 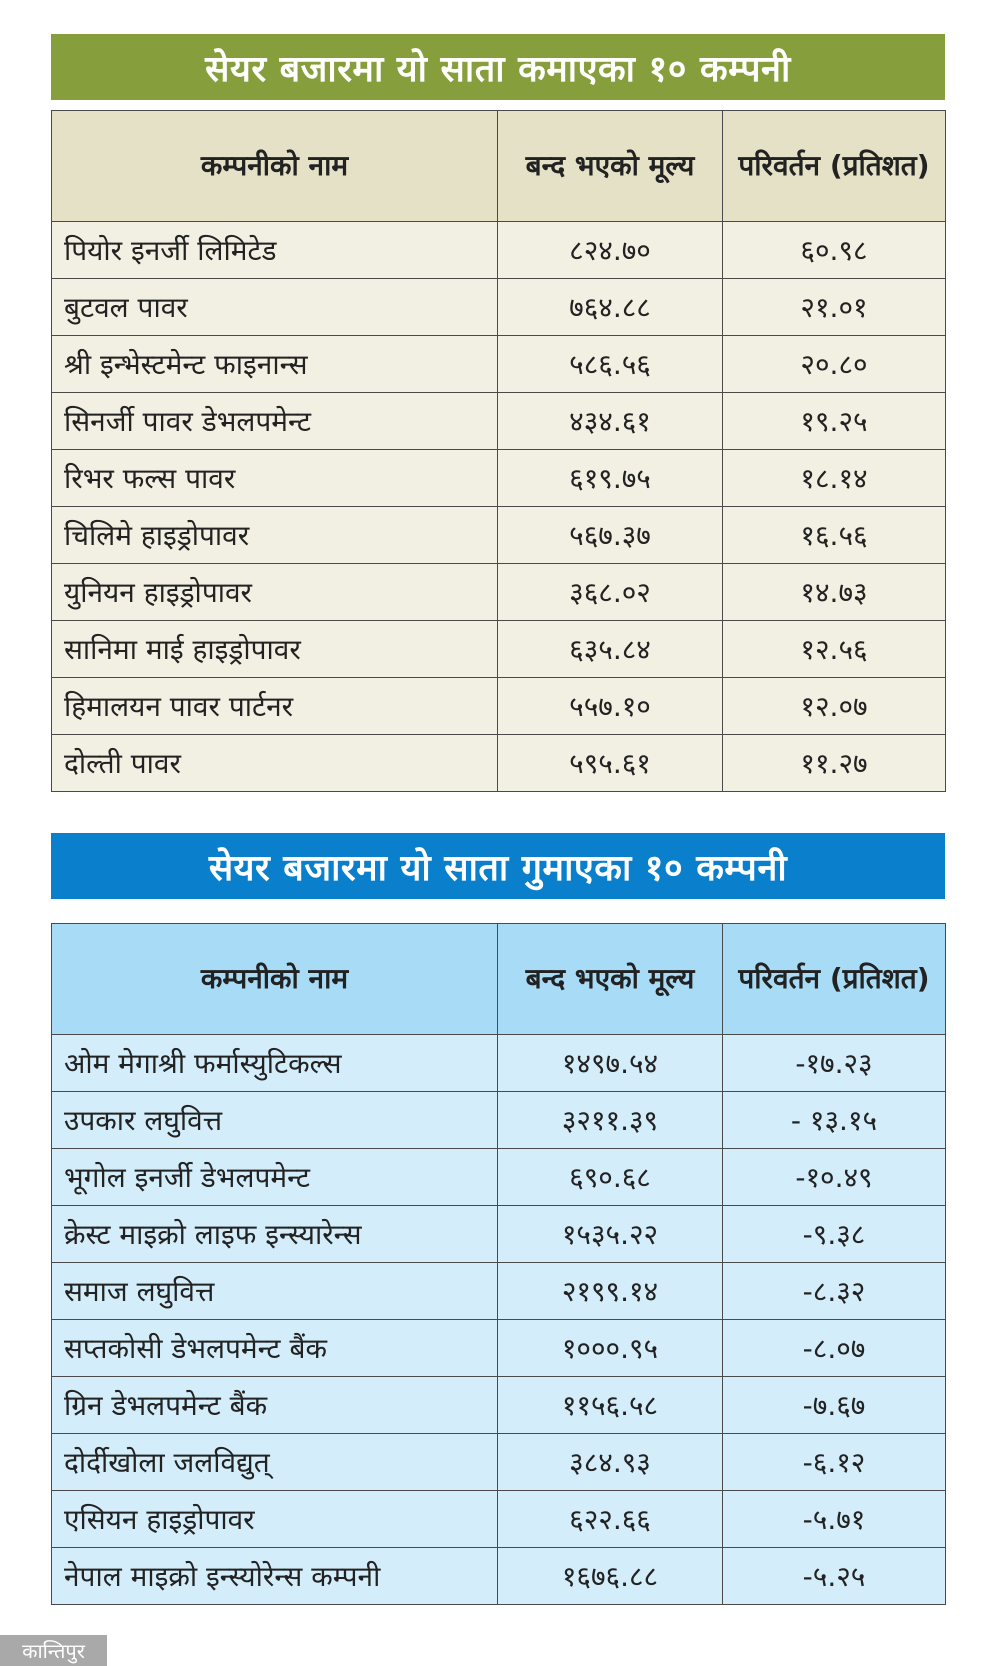 What do you see at coordinates (834, 1120) in the screenshot?
I see `change-percent-cell: - १३.१५` at bounding box center [834, 1120].